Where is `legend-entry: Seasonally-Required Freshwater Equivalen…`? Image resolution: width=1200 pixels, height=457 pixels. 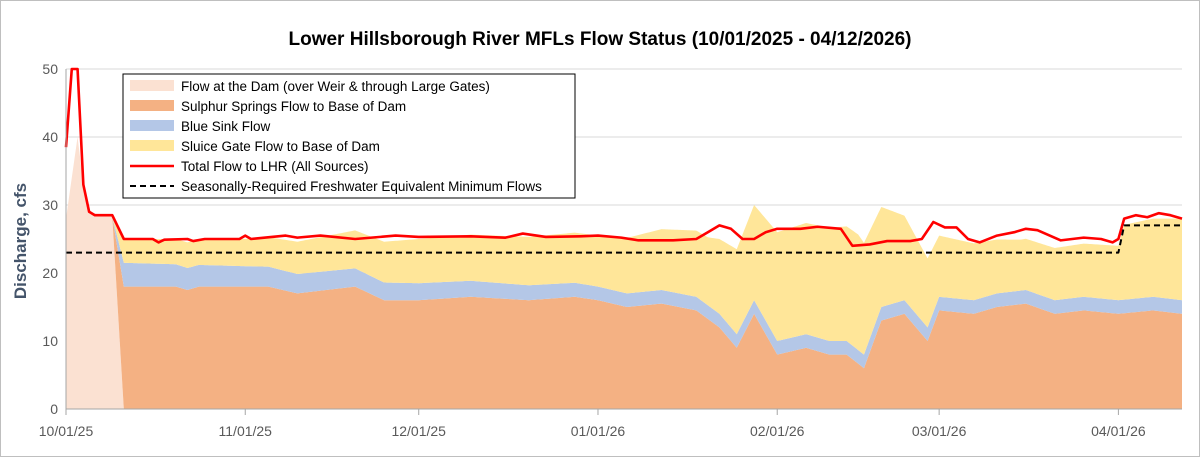
legend-entry: Seasonally-Required Freshwater Equivalen… is located at coordinates (361, 186).